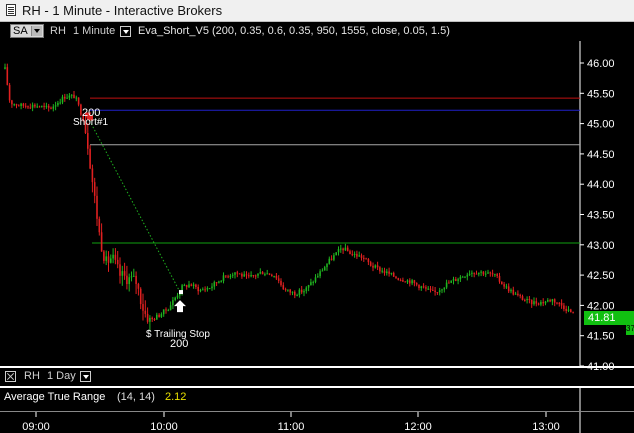  What do you see at coordinates (11, 10) in the screenshot?
I see `app-icon` at bounding box center [11, 10].